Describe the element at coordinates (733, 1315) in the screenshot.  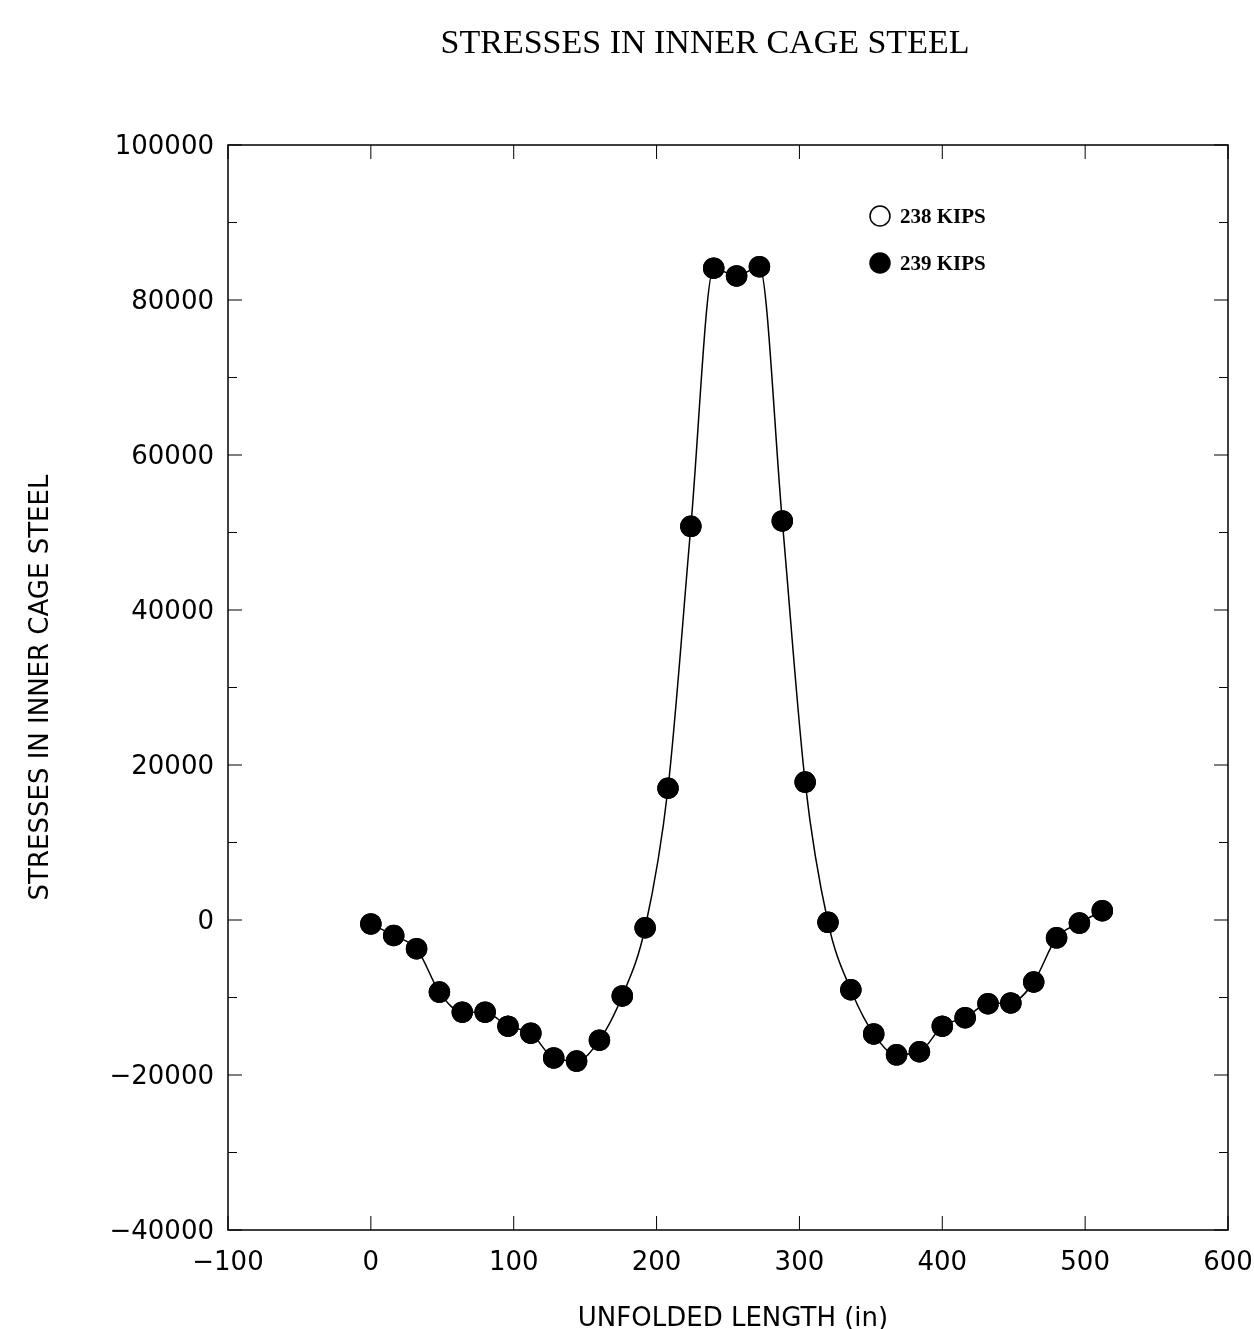
I see `x-axis-title: UNFOLDED LENGTH (in)` at that location.